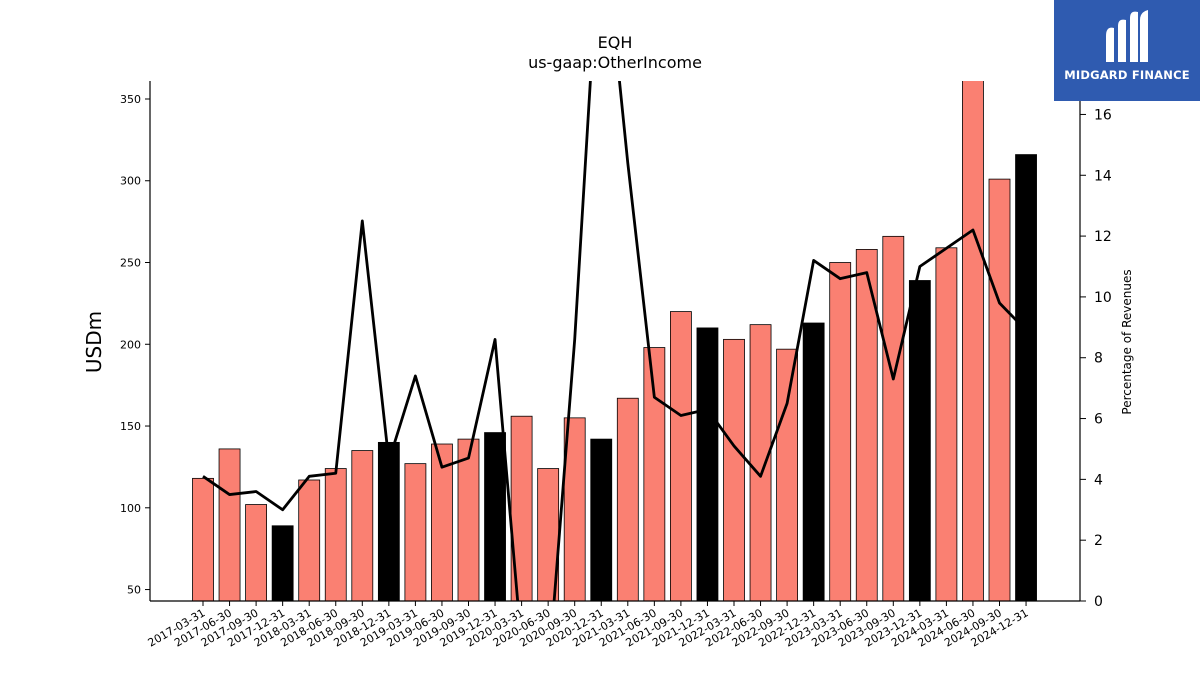  Describe the element at coordinates (1098, 541) in the screenshot. I see `y2-tick-label: 2` at that location.